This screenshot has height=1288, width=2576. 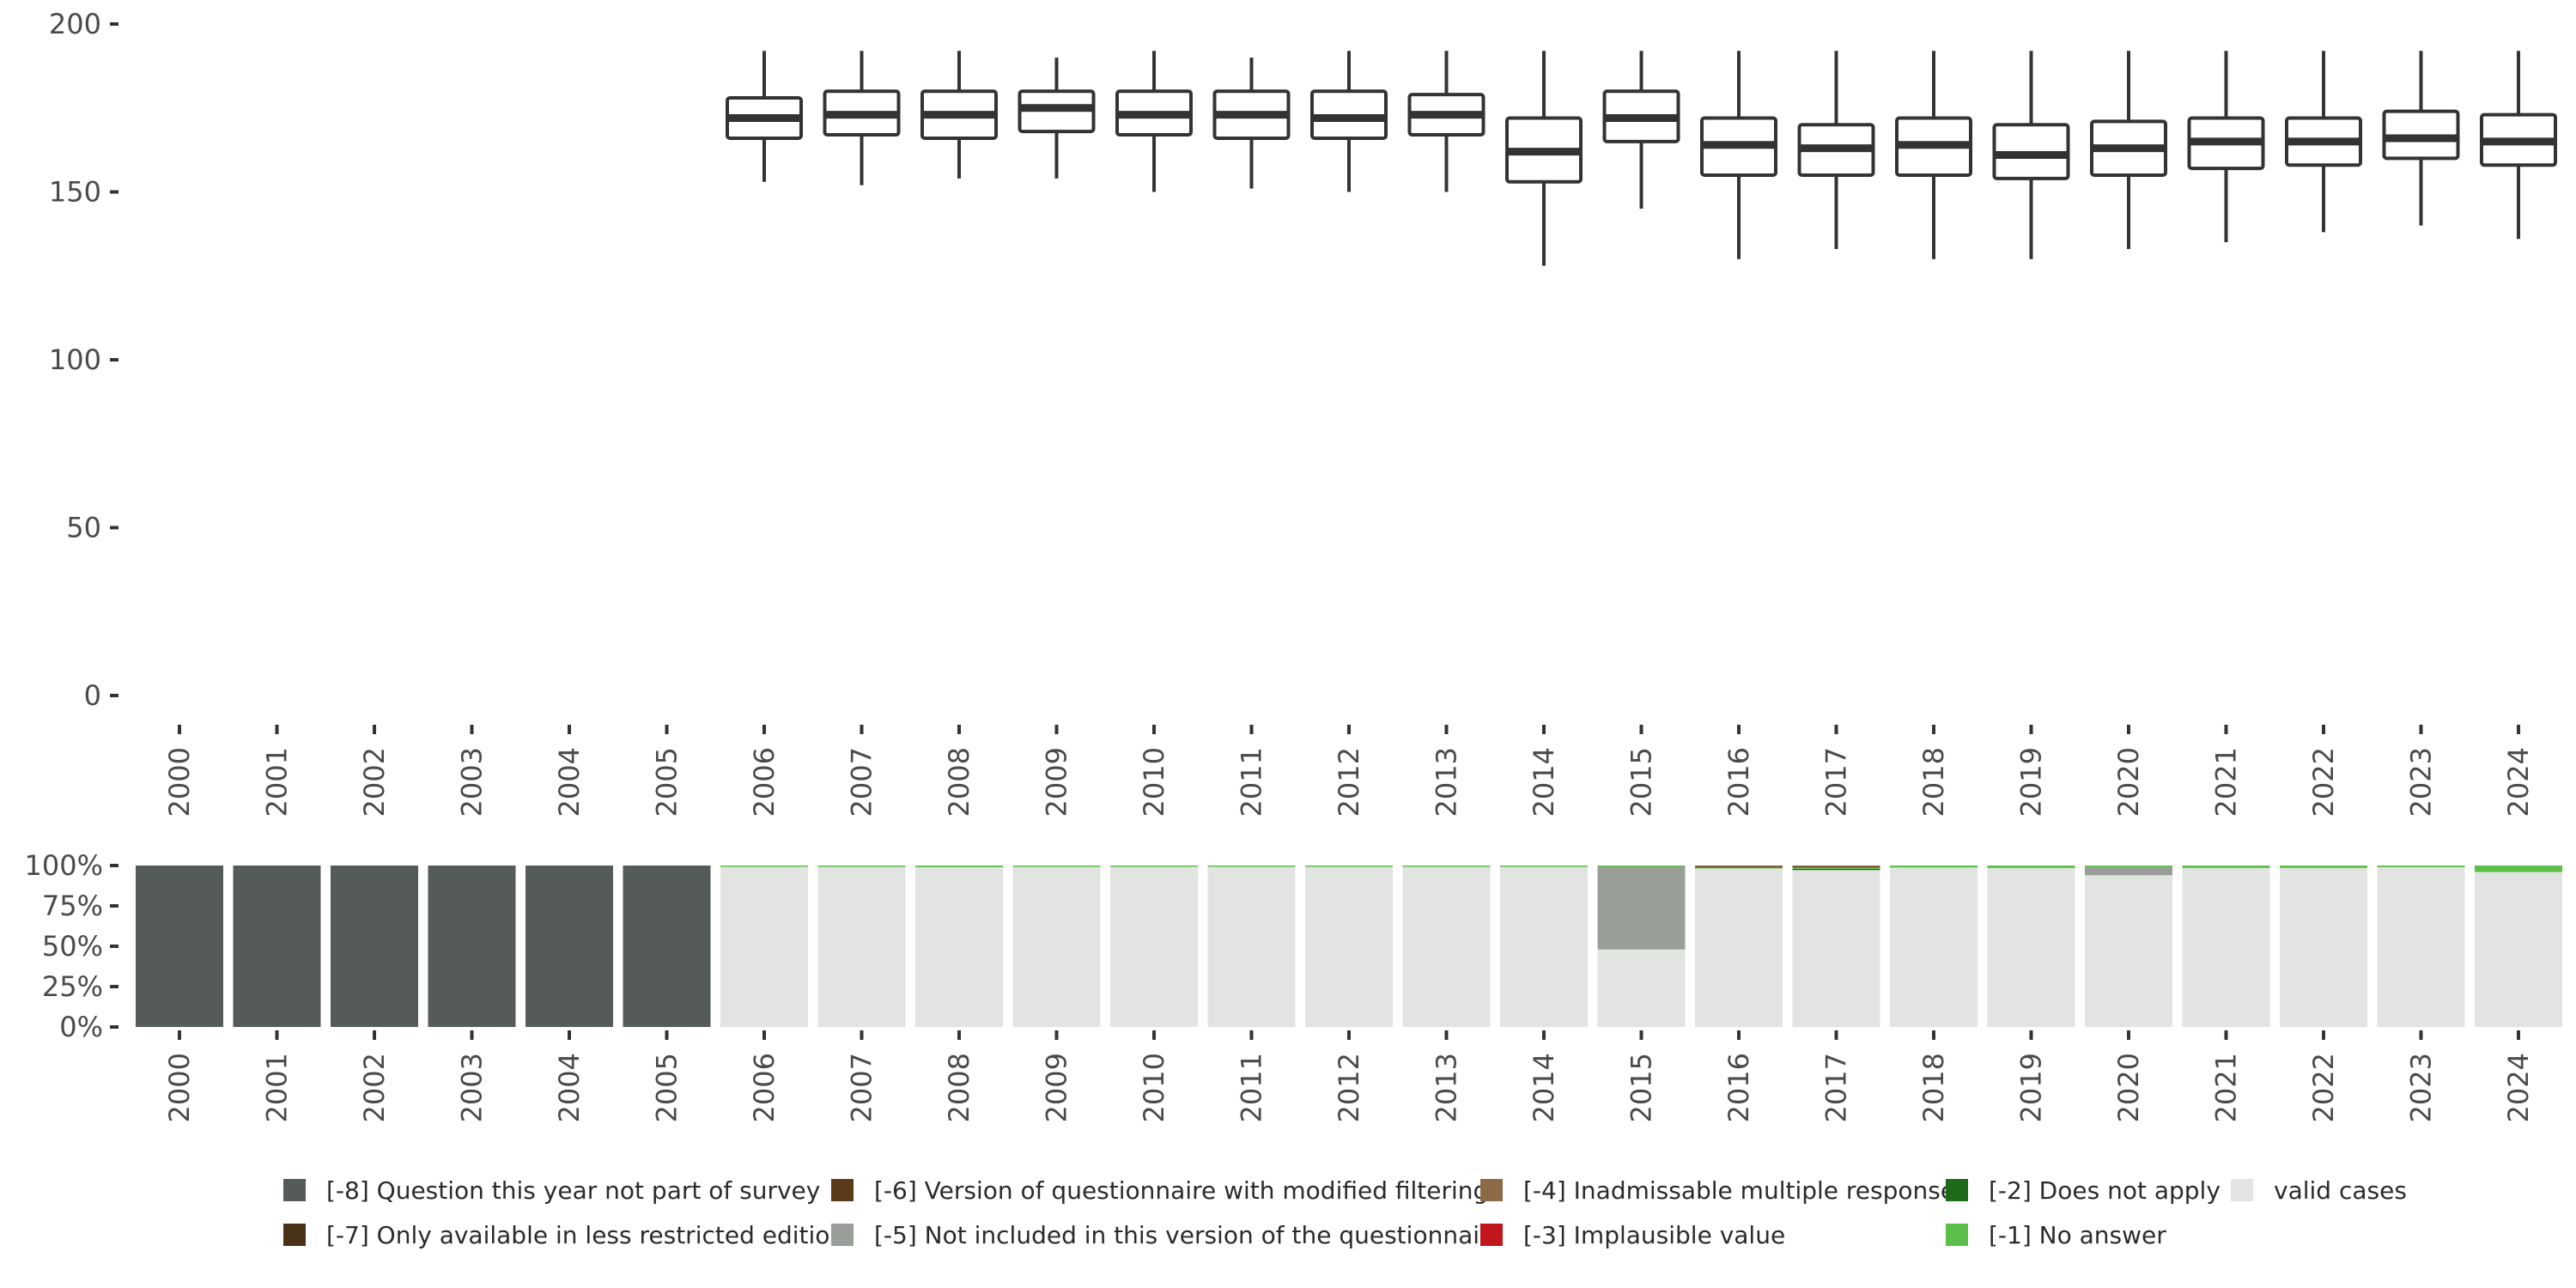 What do you see at coordinates (764, 947) in the screenshot?
I see `bar-2006` at bounding box center [764, 947].